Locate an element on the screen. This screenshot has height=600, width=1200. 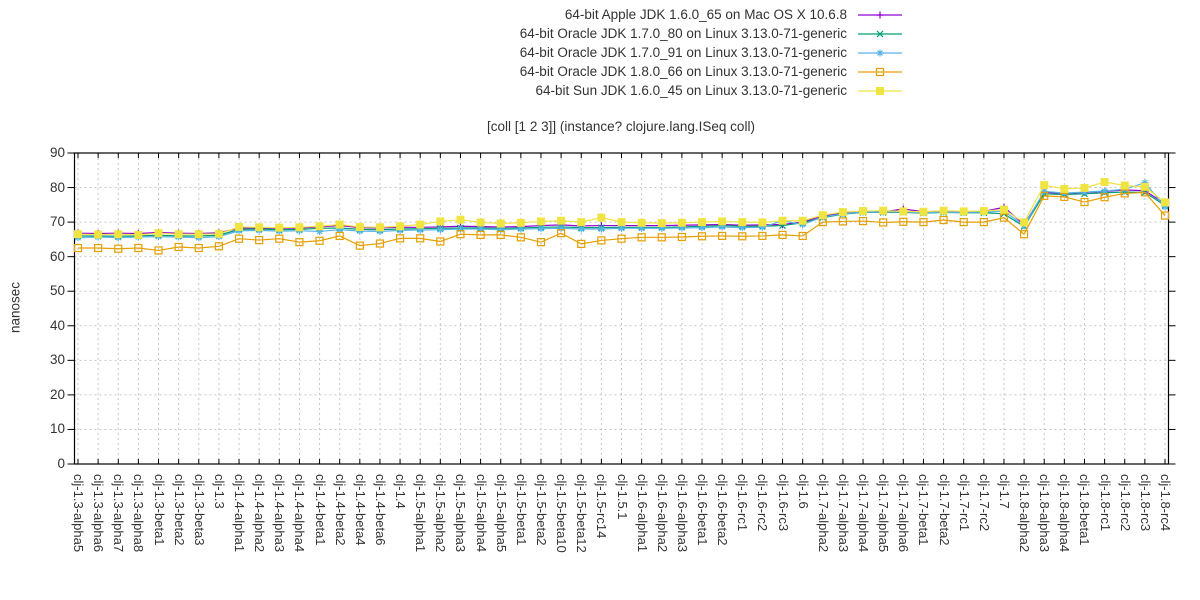
x-tick-label: clj-1.5.1 is located at coordinates (622, 497).